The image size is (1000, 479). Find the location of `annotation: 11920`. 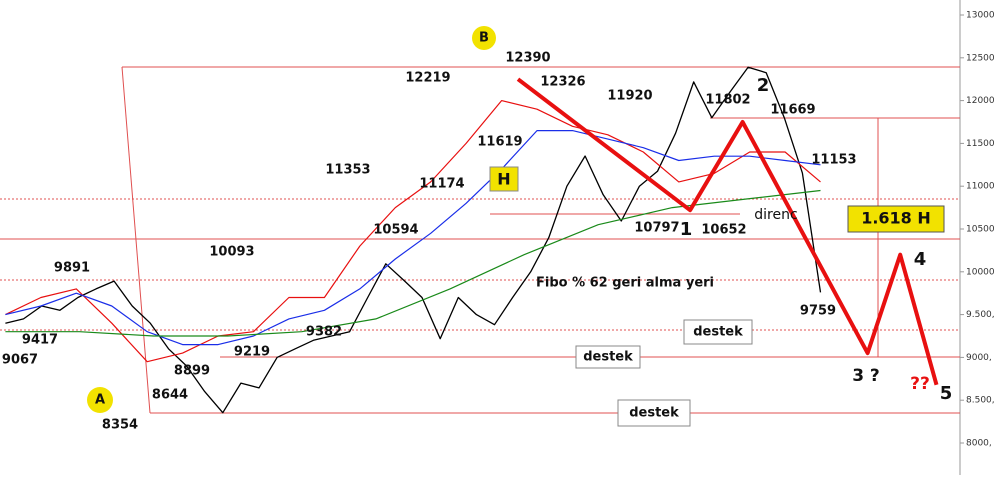

annotation: 11920 is located at coordinates (629, 96).